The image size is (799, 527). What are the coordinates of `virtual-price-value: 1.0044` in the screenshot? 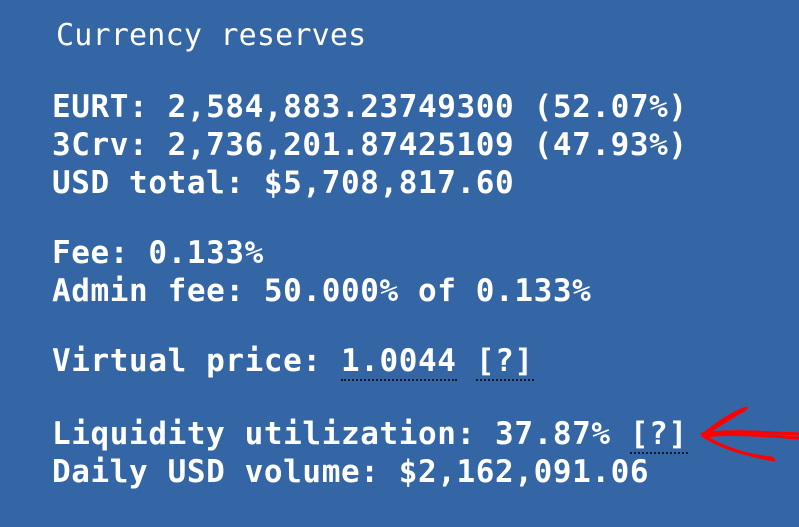 It's located at (398, 362).